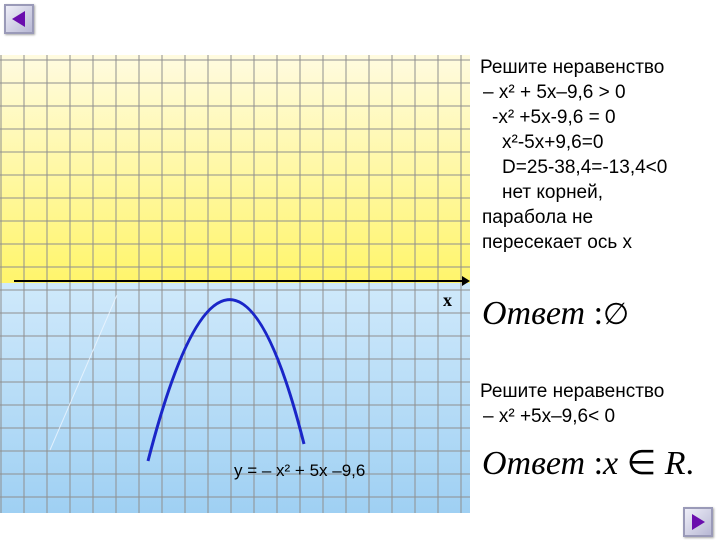  I want to click on problem1-line-8: пересекает ось x, so click(557, 242).